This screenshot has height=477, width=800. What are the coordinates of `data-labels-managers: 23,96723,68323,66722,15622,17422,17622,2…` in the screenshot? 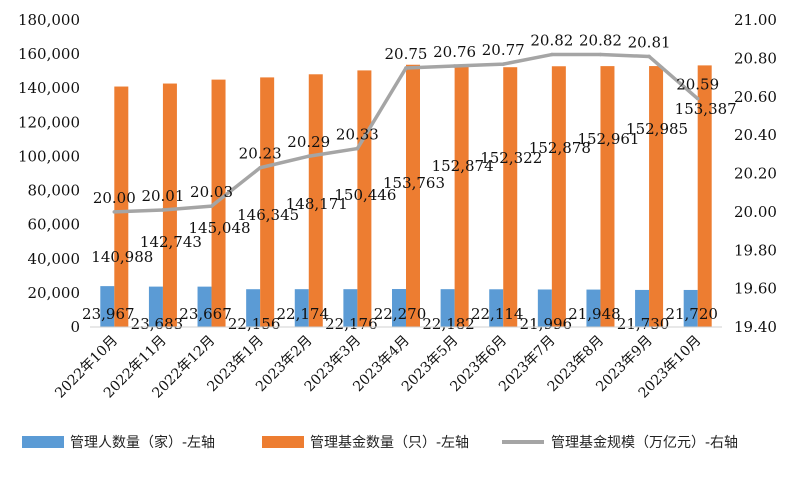 It's located at (400, 319).